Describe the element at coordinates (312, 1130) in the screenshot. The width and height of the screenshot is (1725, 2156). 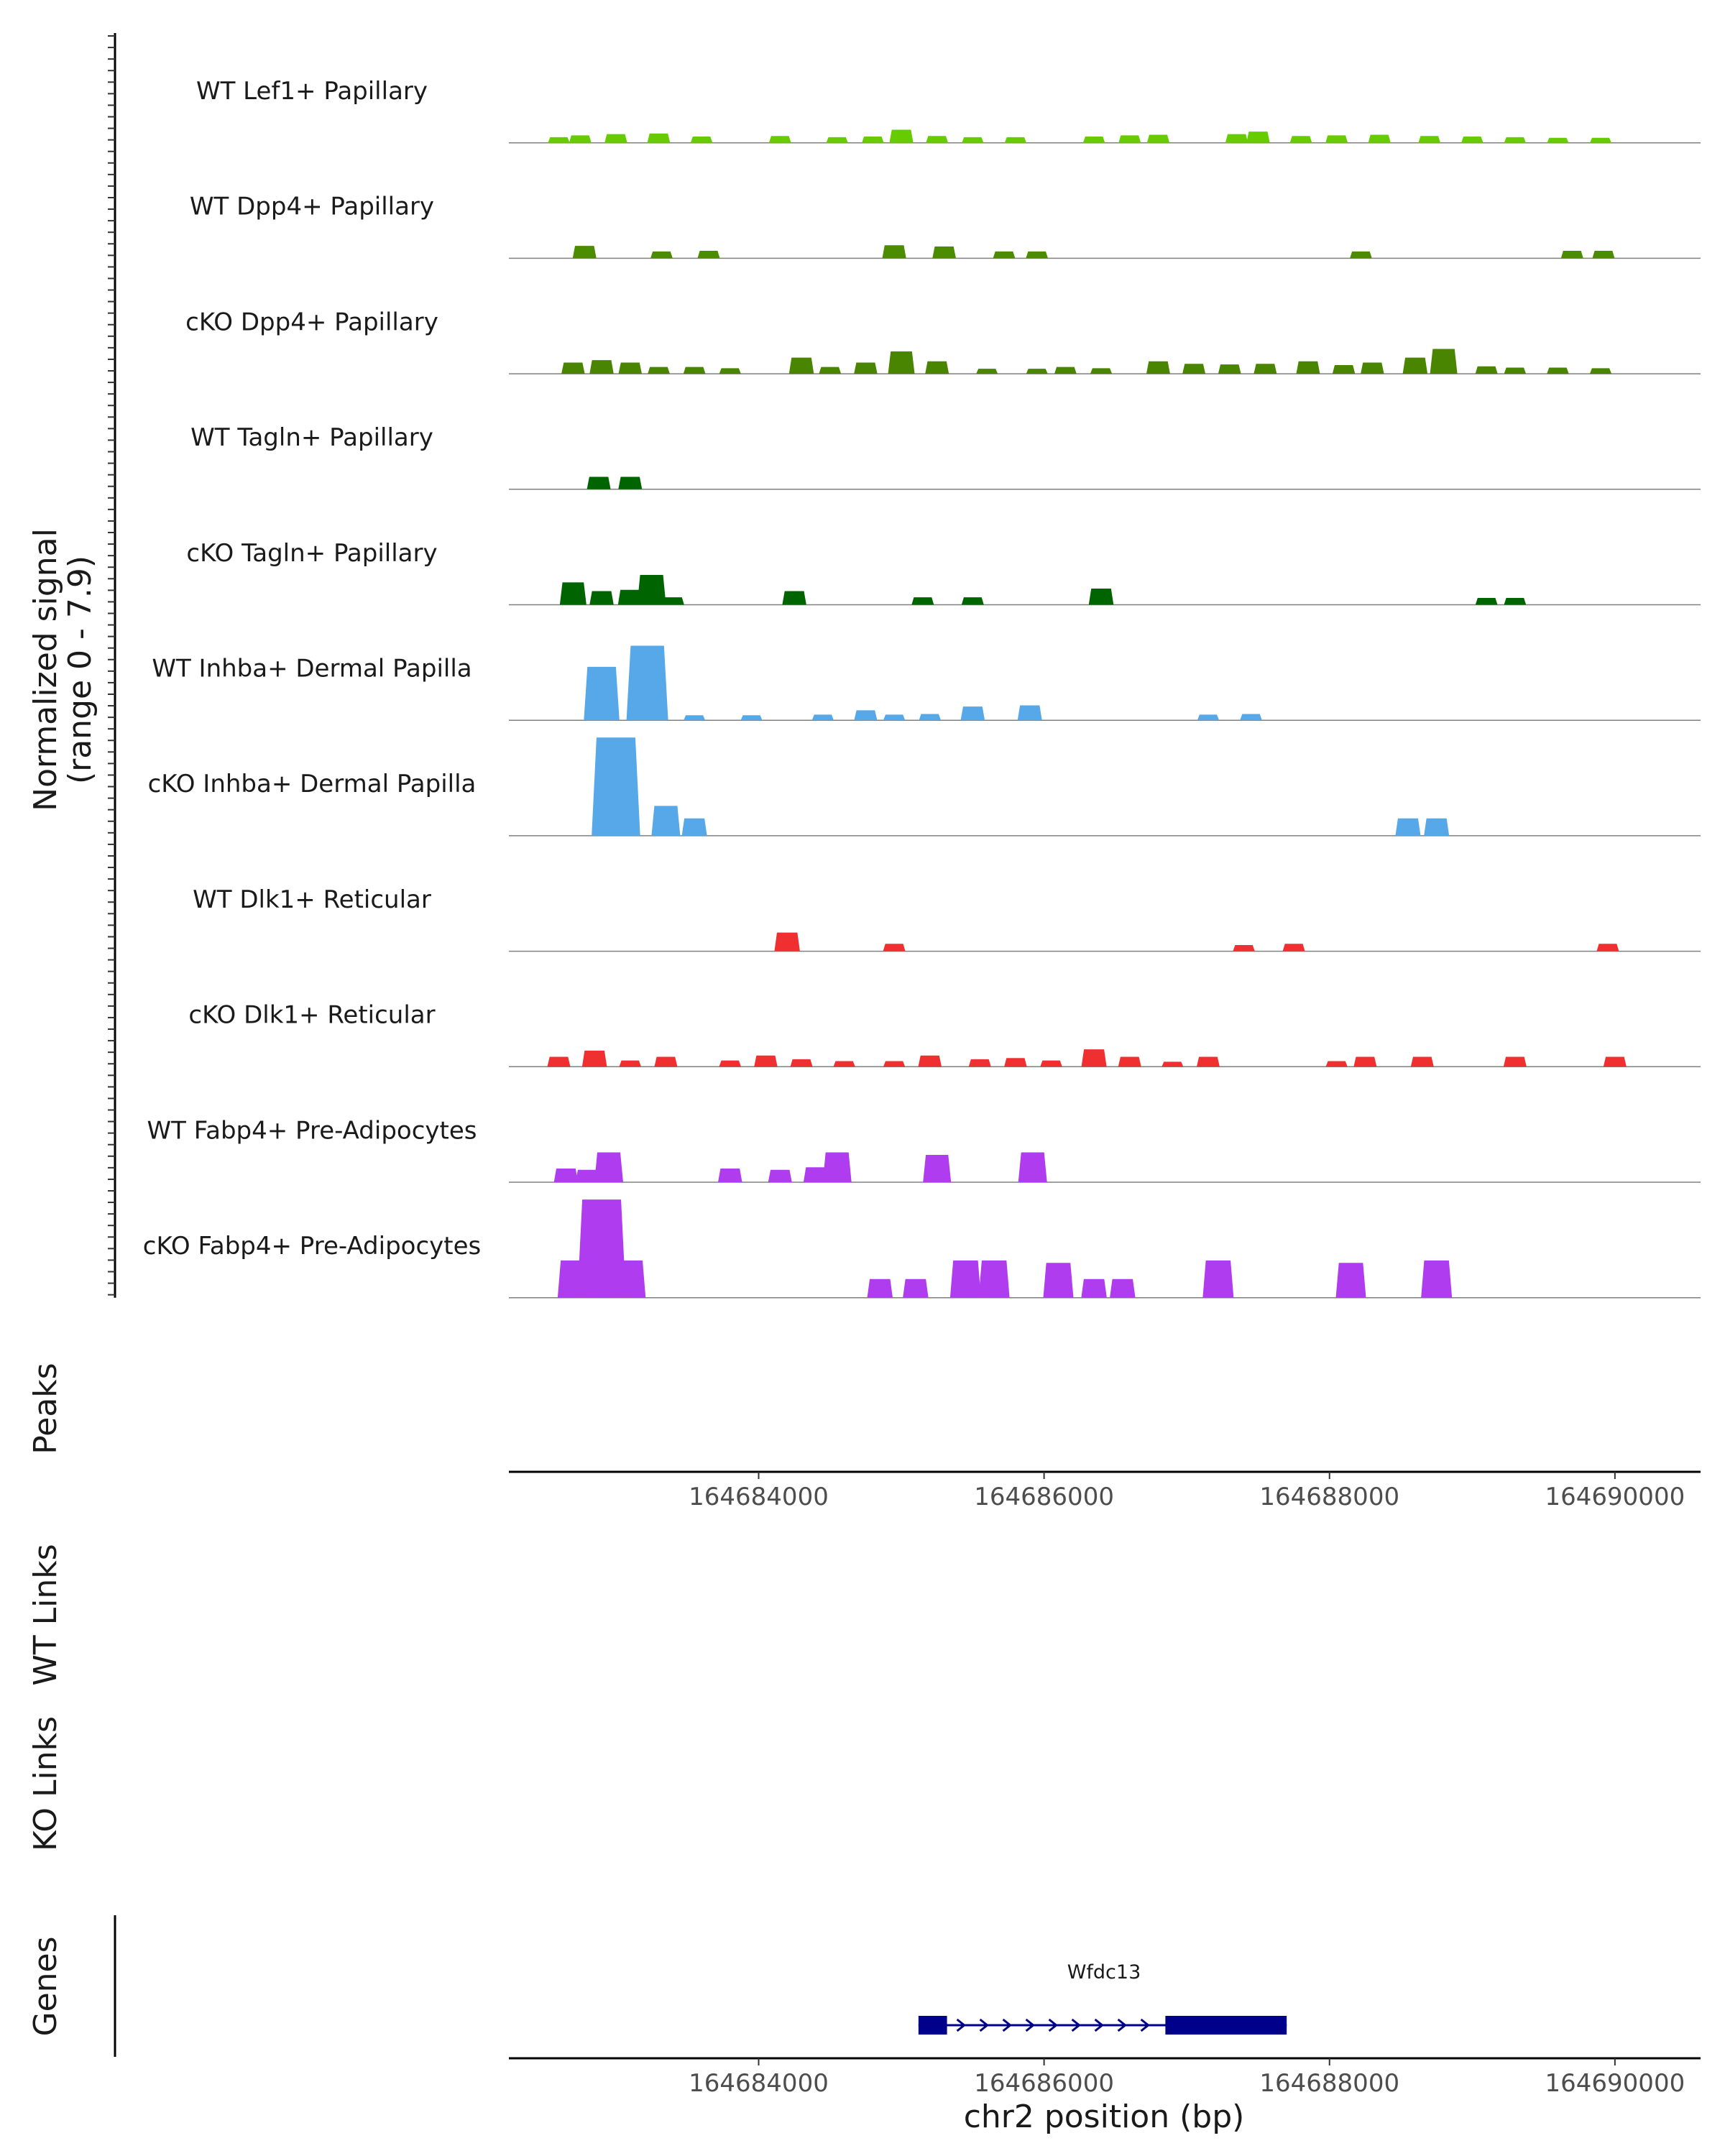
I see `track-label: WT Fabp4+ Pre-Adipocytes` at that location.